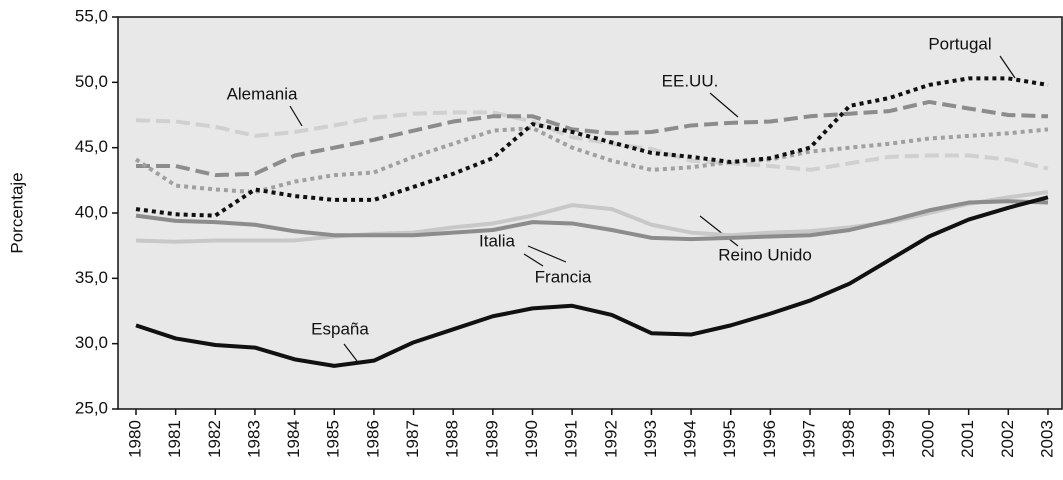 Image resolution: width=1063 pixels, height=480 pixels. I want to click on series-label: Reino Unido, so click(765, 254).